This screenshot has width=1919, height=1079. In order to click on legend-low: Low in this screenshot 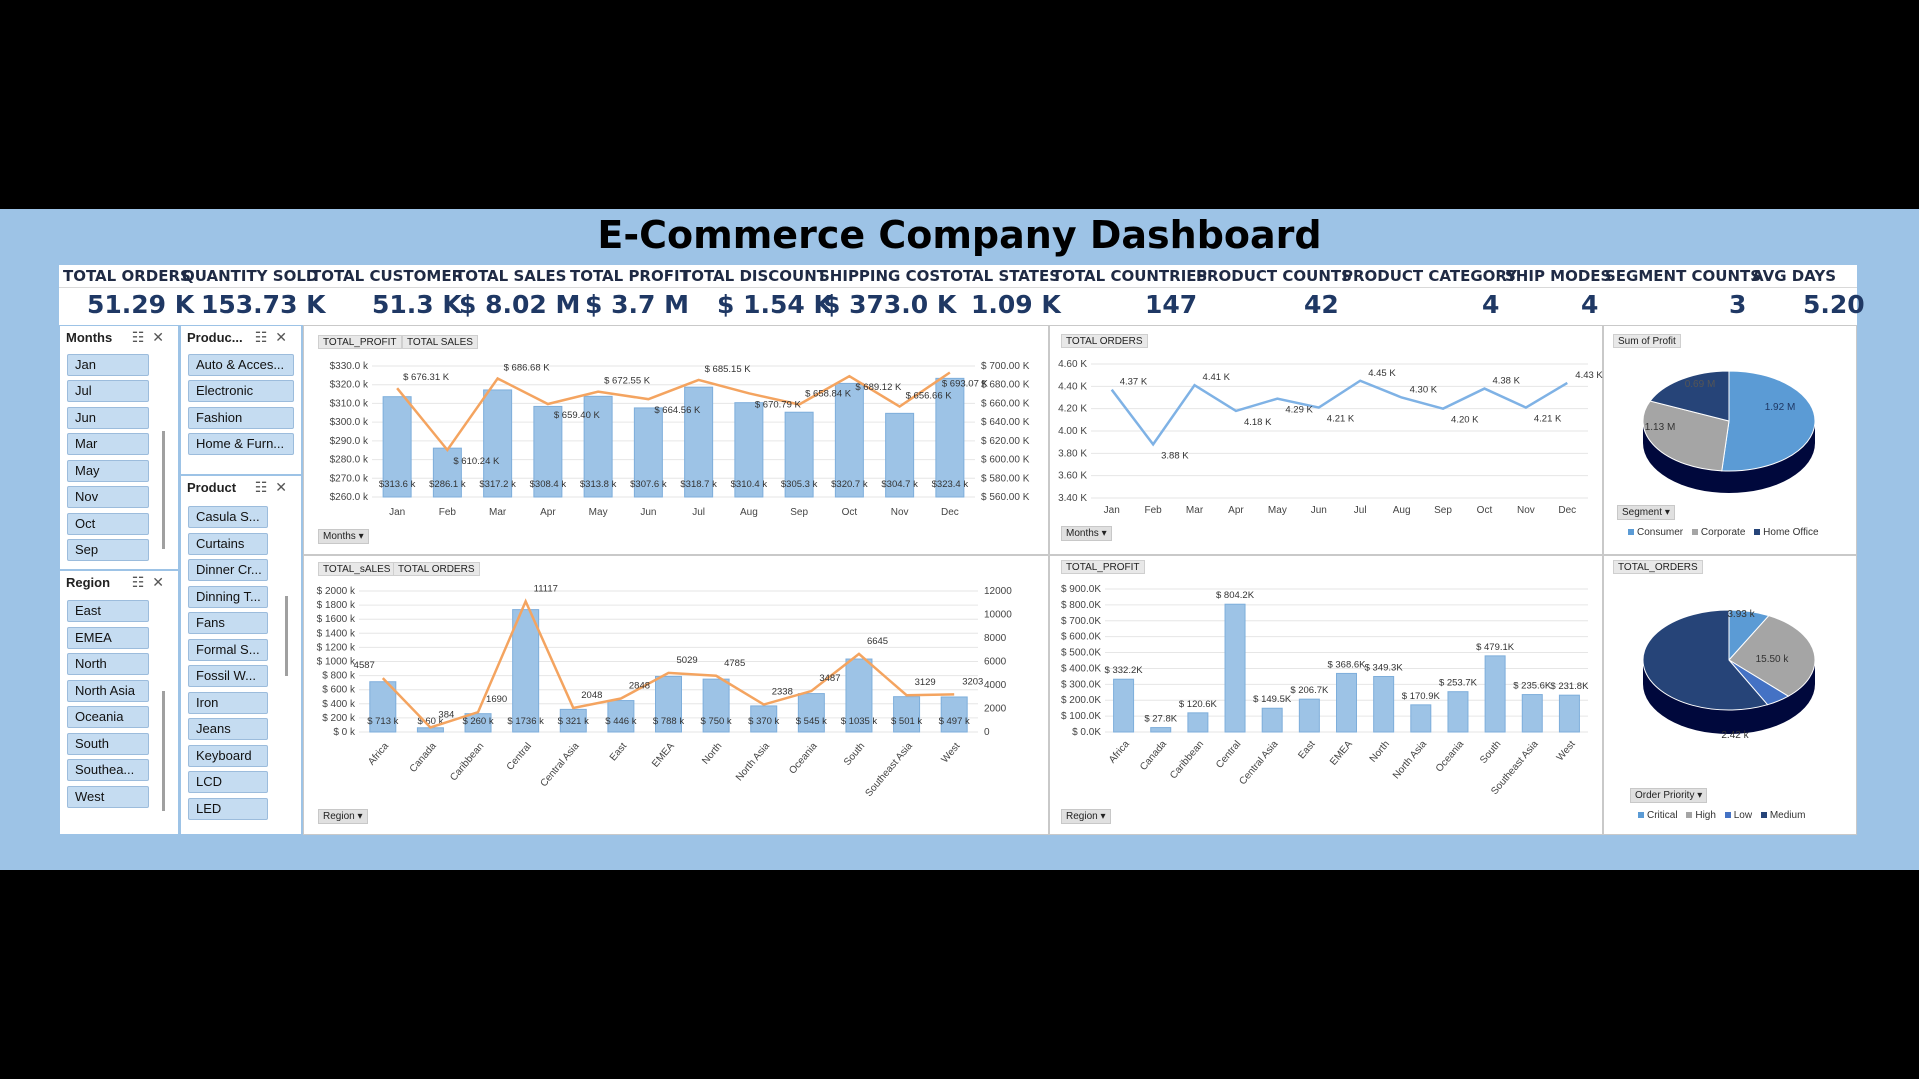, I will do `click(1743, 815)`.